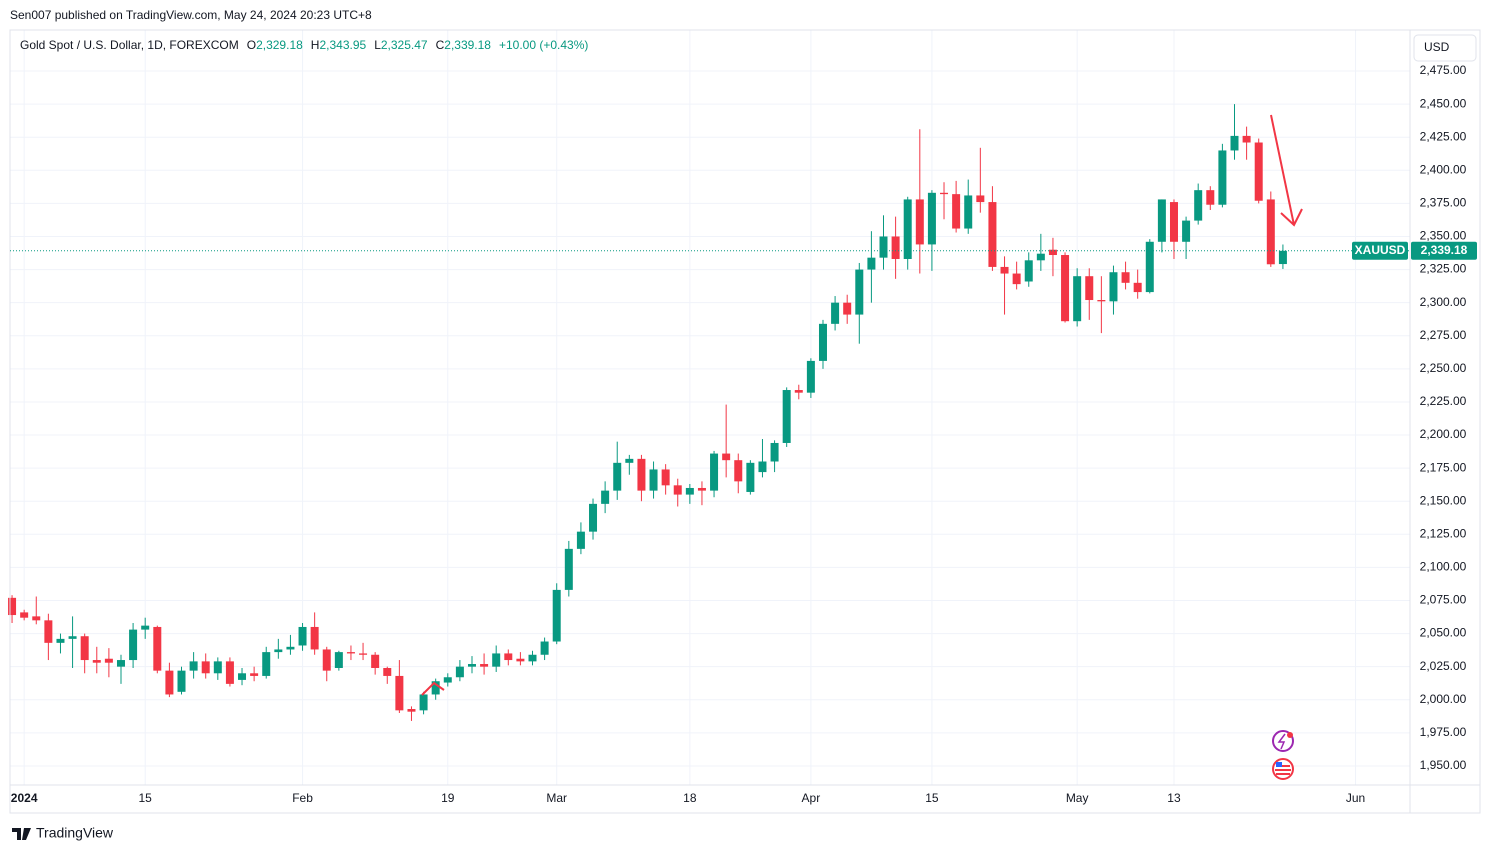 The width and height of the screenshot is (1491, 853). I want to click on brand-logo, so click(21, 834).